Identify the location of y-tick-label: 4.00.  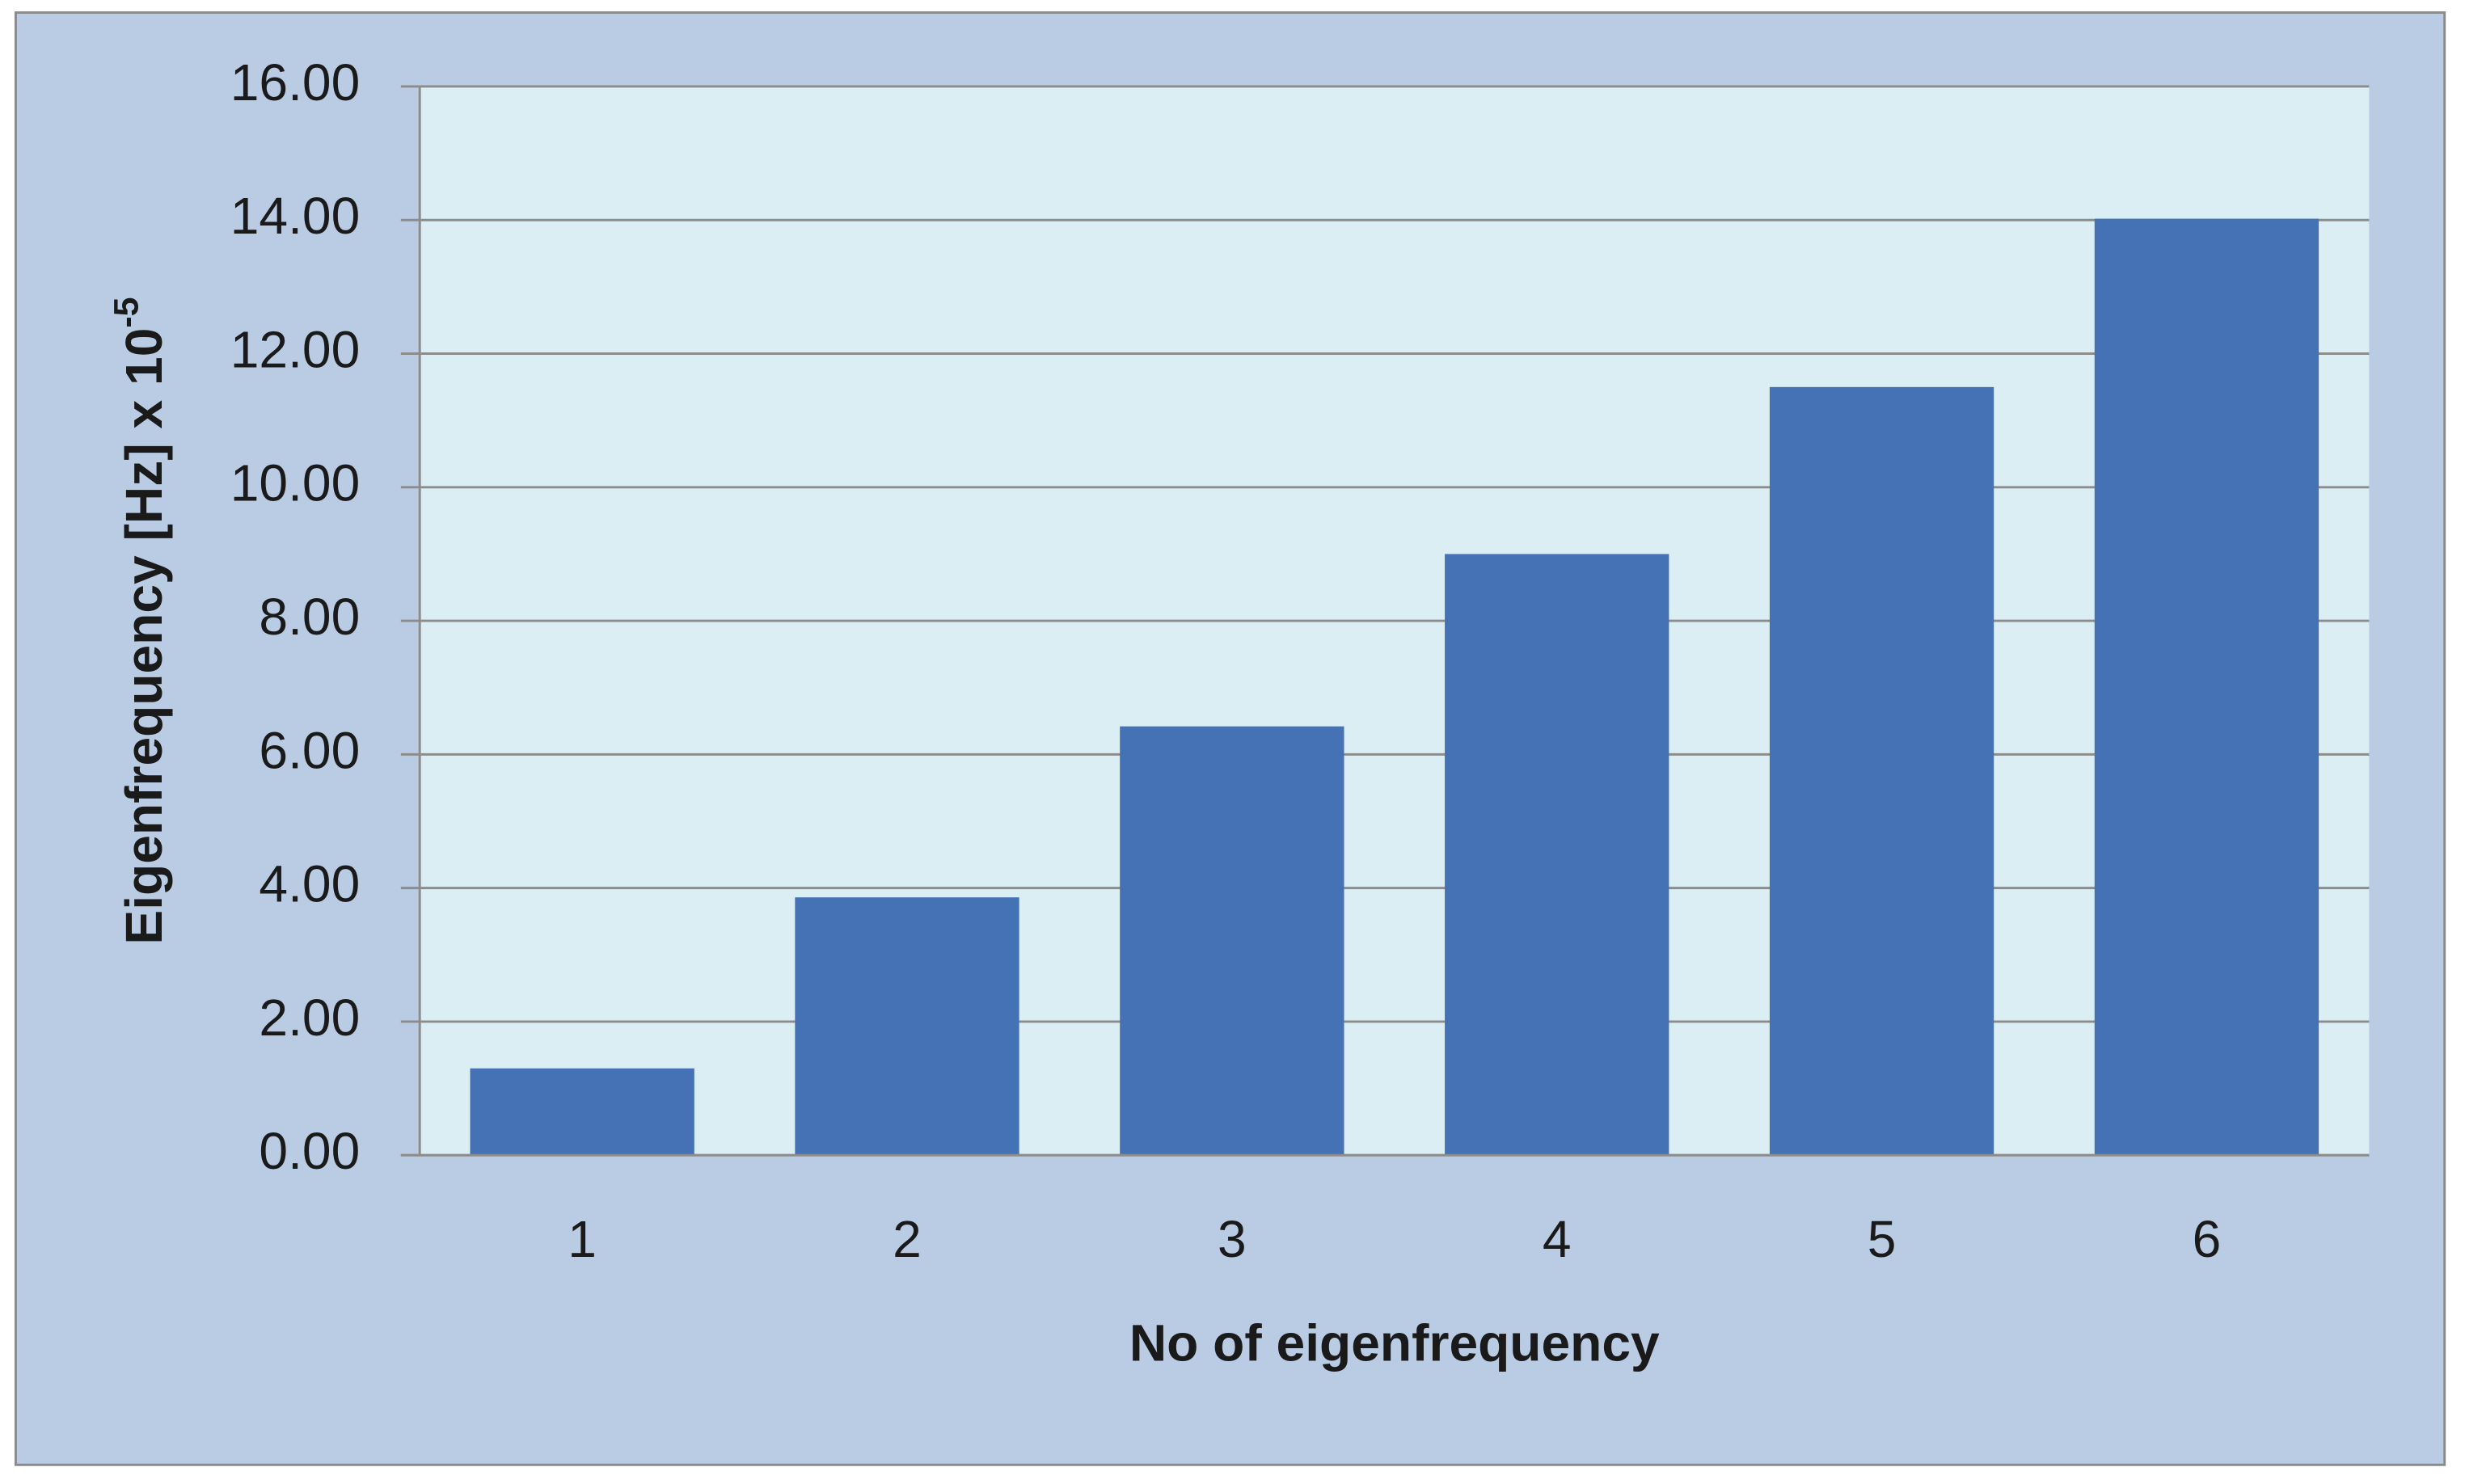
(310, 884).